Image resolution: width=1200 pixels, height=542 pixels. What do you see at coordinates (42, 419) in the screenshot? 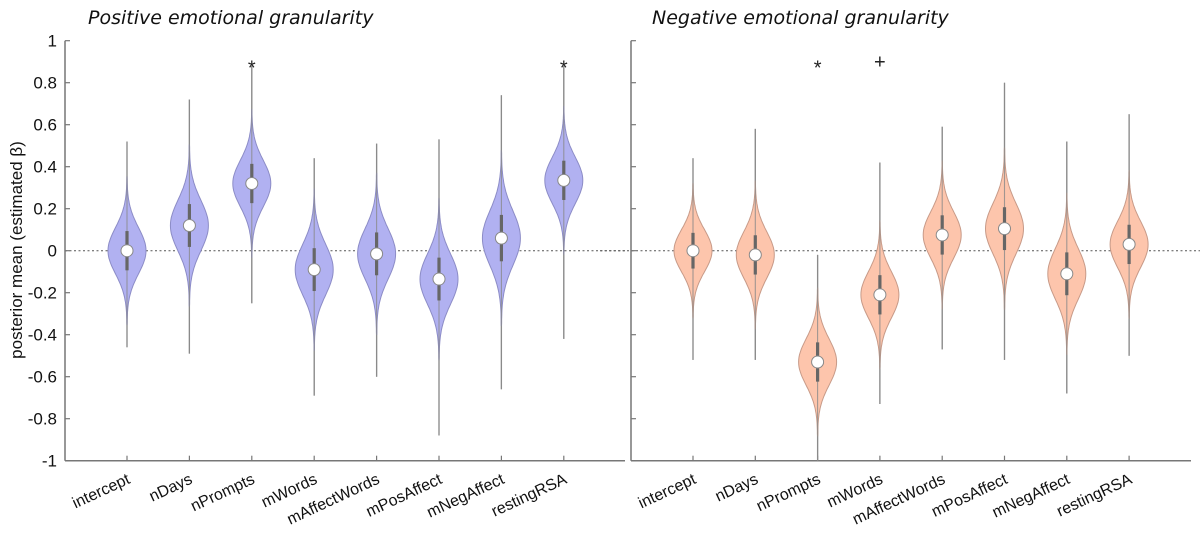
I see `y-tick-label: -0.8` at bounding box center [42, 419].